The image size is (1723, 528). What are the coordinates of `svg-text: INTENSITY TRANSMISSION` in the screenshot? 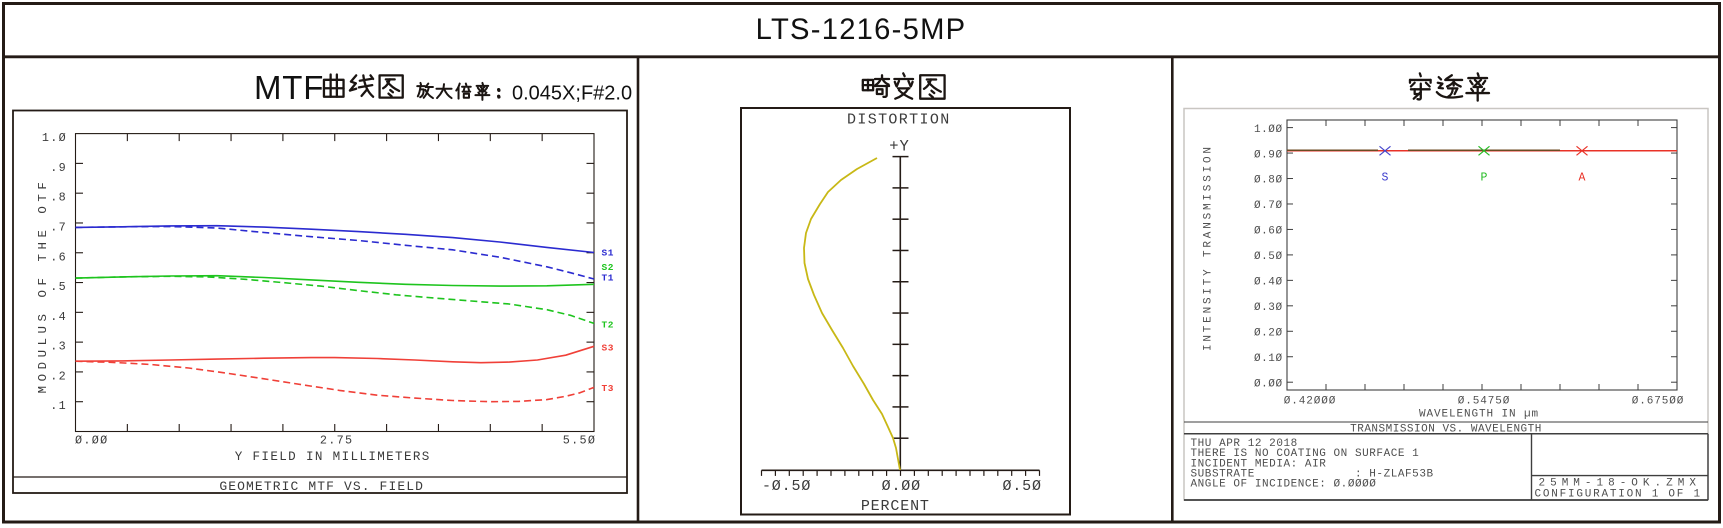 It's located at (1209, 247).